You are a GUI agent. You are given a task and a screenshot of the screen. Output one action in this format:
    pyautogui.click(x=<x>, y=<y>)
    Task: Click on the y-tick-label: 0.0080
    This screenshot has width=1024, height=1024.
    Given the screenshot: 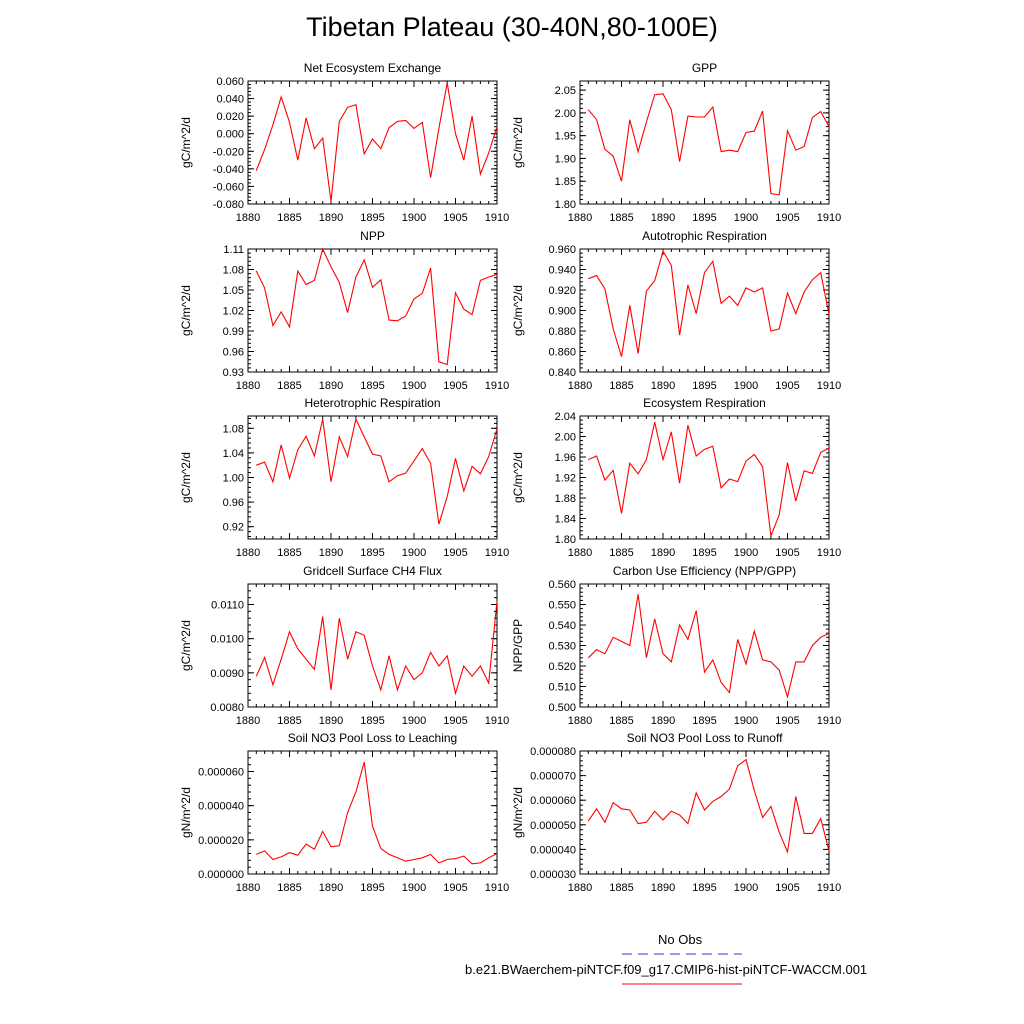 What is the action you would take?
    pyautogui.click(x=227, y=708)
    